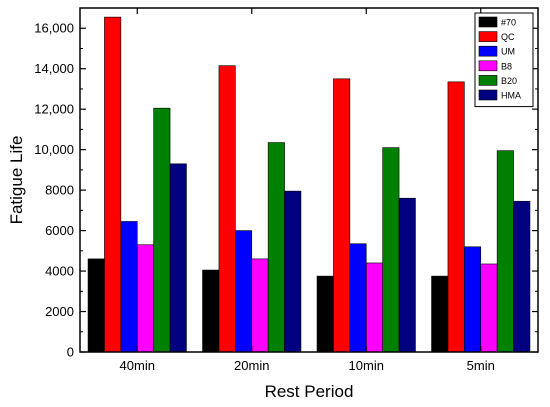 The height and width of the screenshot is (407, 550). I want to click on y-tick-label: 6000, so click(59, 230).